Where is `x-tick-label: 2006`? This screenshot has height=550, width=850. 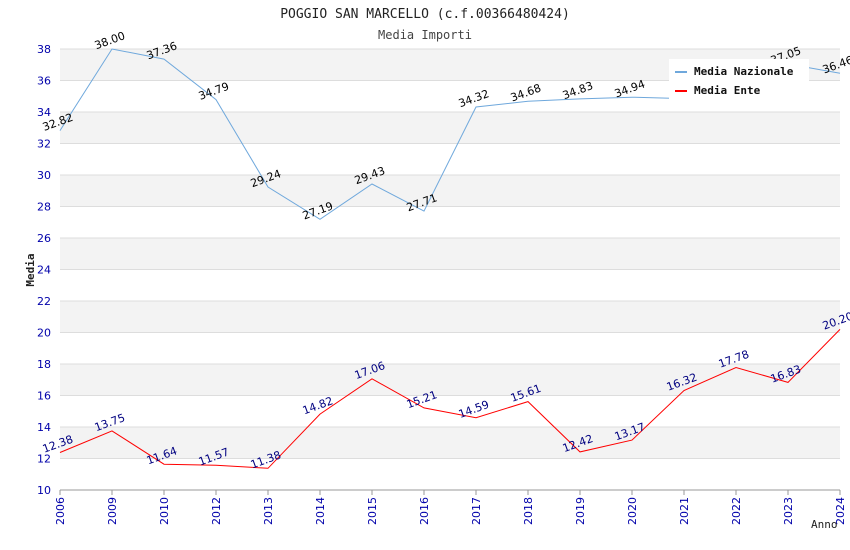
x-tick-label: 2006 is located at coordinates (60, 511).